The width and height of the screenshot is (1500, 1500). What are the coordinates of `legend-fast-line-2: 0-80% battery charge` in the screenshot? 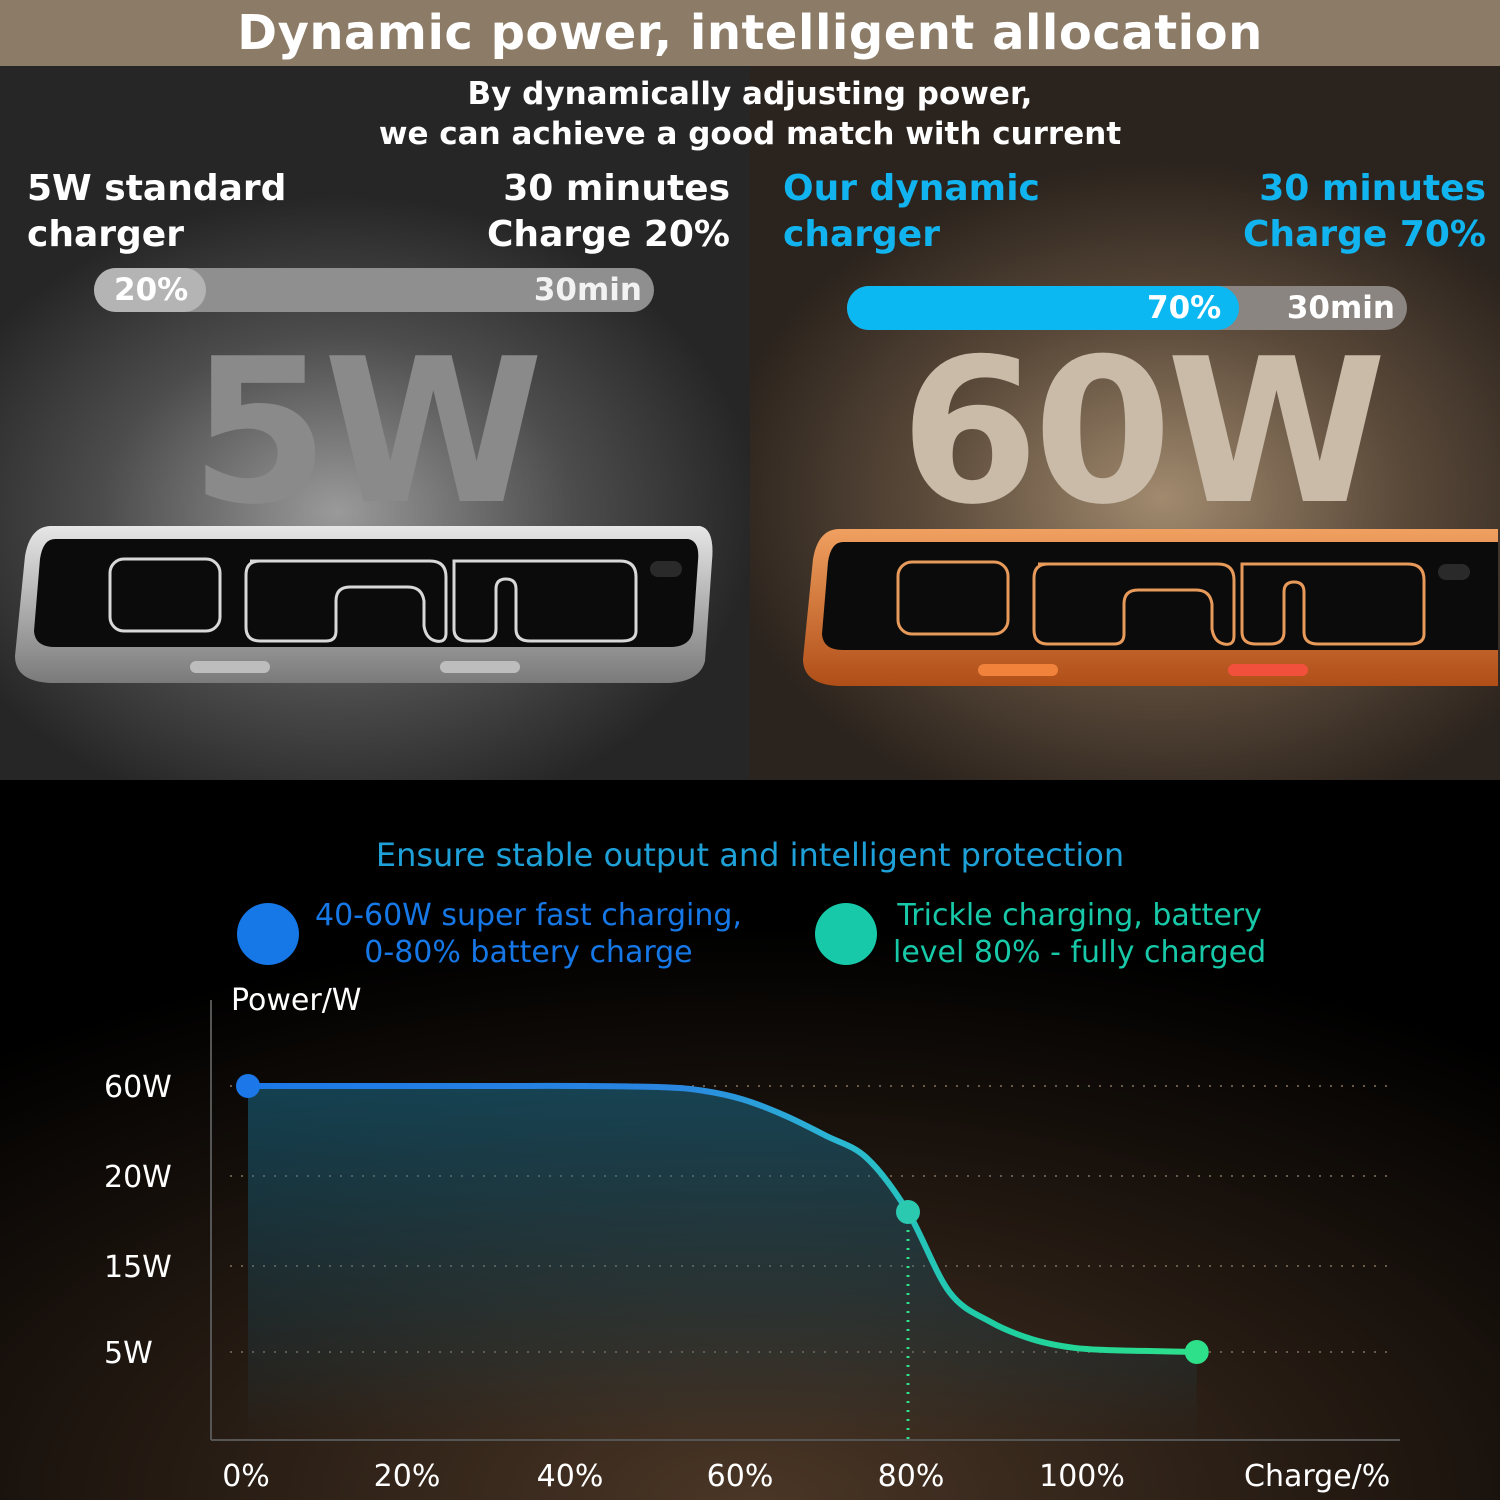 It's located at (528, 952).